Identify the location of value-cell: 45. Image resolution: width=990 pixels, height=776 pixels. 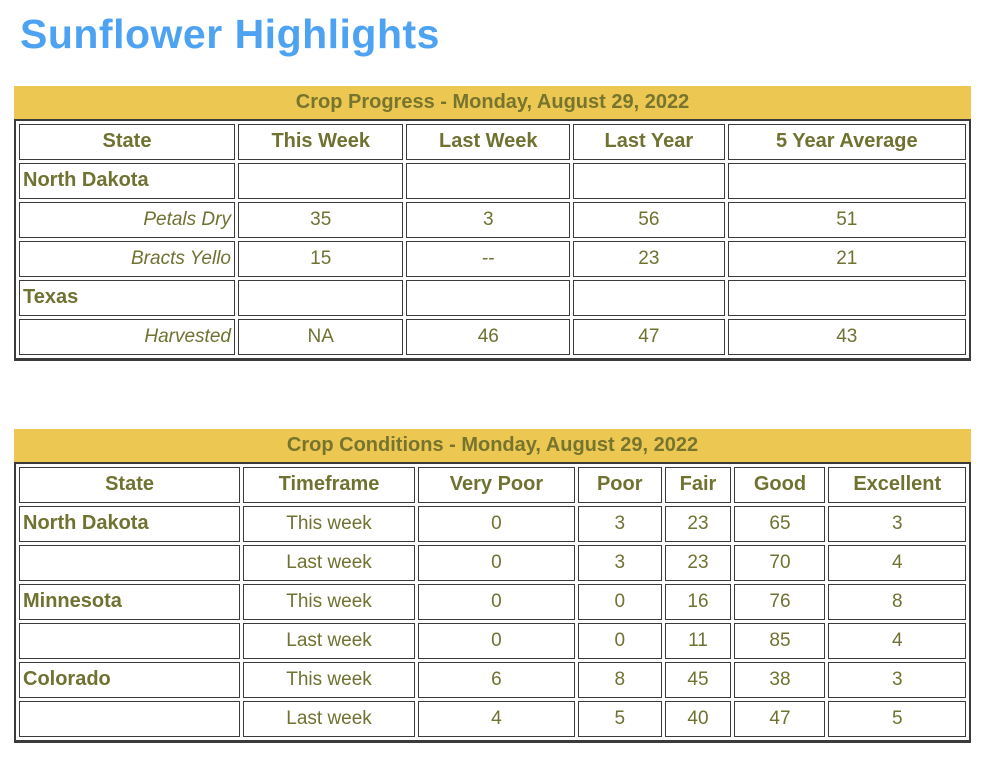
(698, 679).